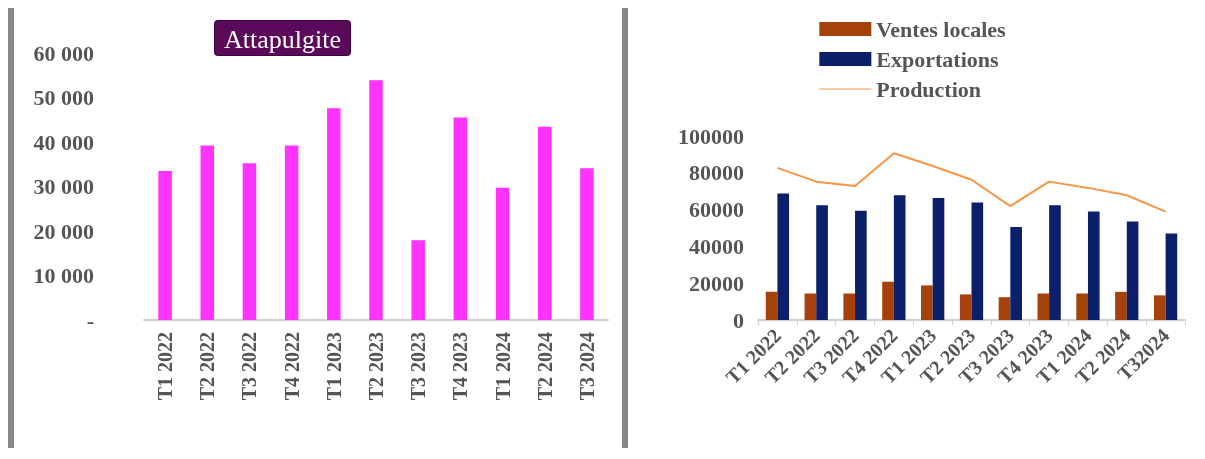 The image size is (1205, 459). What do you see at coordinates (418, 366) in the screenshot?
I see `x-tick-label: T3 2023` at bounding box center [418, 366].